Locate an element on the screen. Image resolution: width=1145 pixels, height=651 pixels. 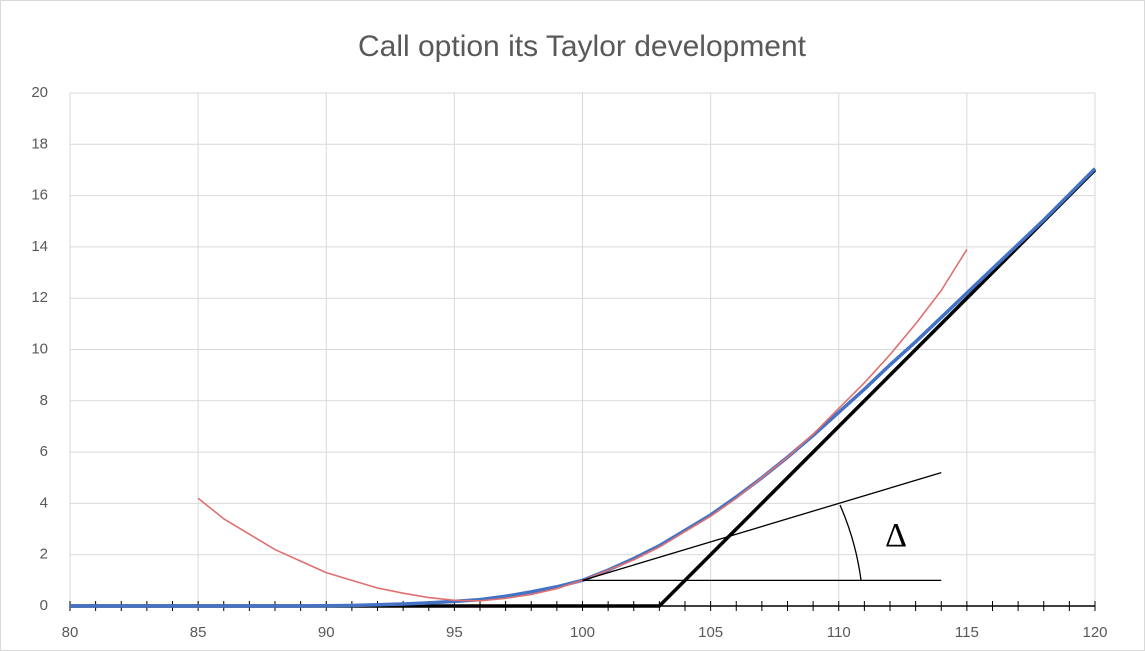
y-tick-label: 18 is located at coordinates (39, 143).